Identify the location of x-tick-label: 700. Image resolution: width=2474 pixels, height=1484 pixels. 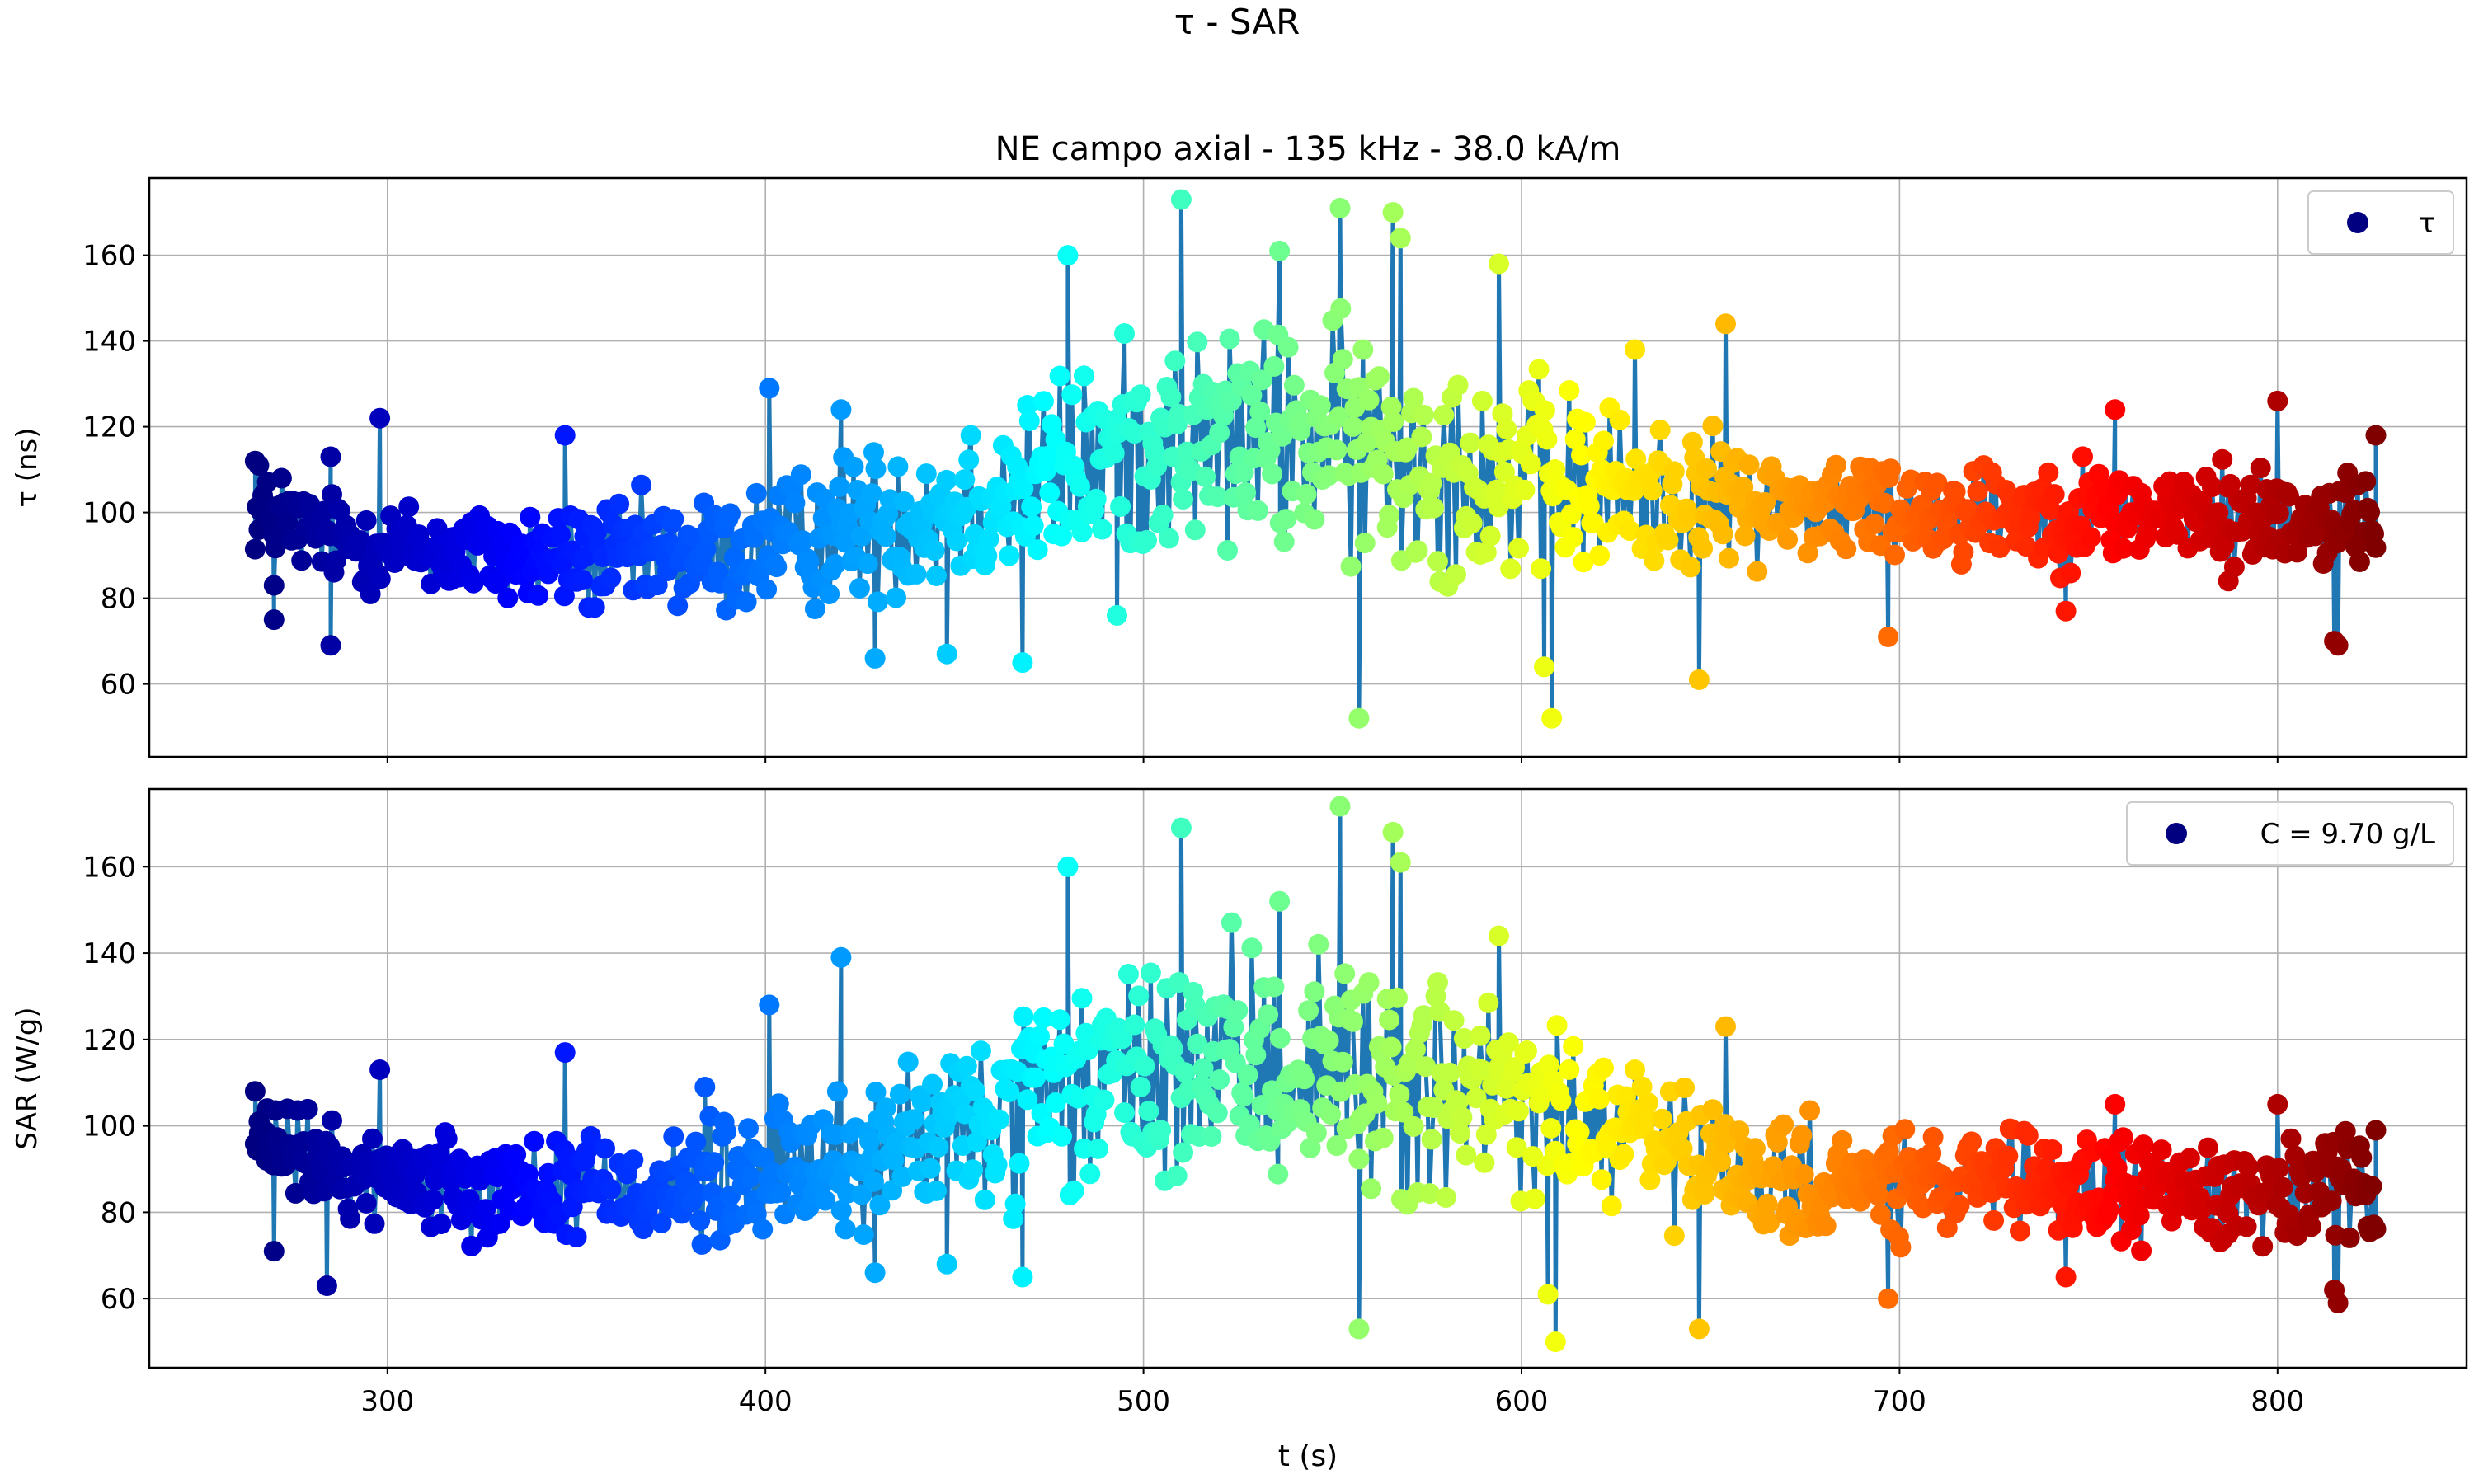
(1899, 1401).